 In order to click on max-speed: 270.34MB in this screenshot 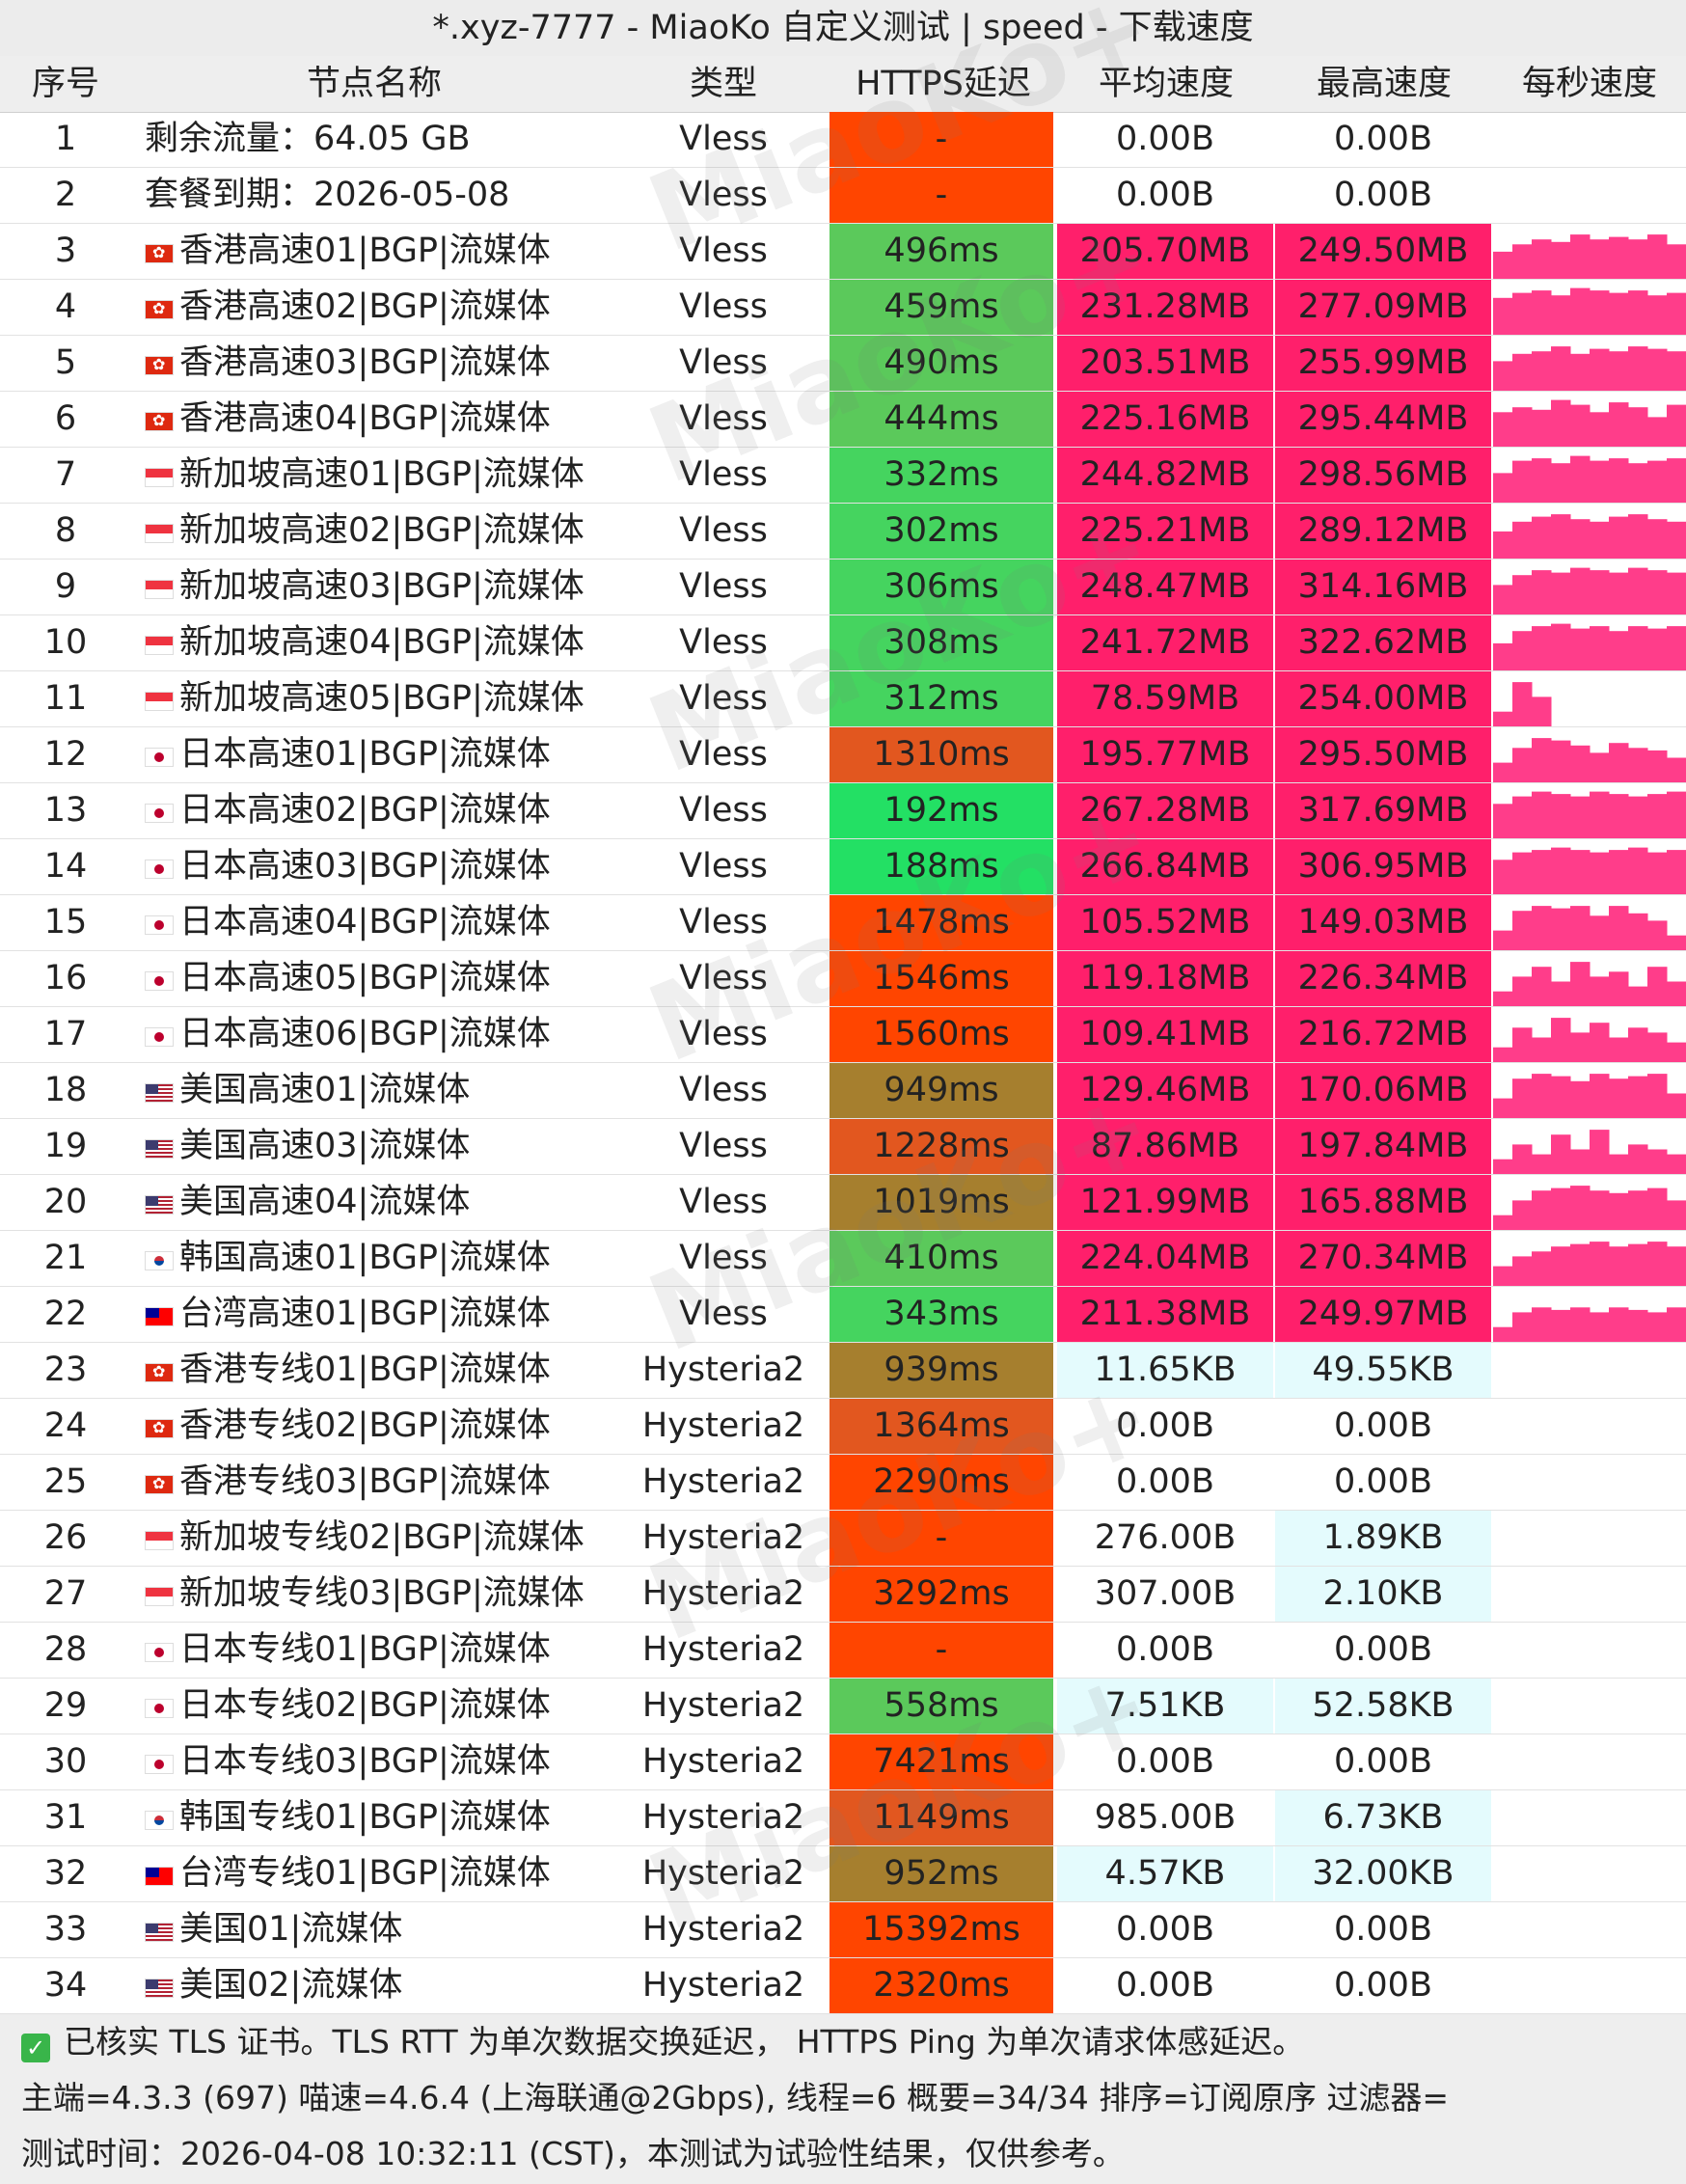, I will do `click(1383, 1258)`.